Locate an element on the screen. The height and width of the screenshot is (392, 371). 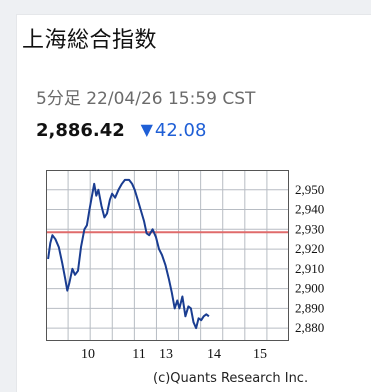
y-tick-label: 2,880 is located at coordinates (309, 327).